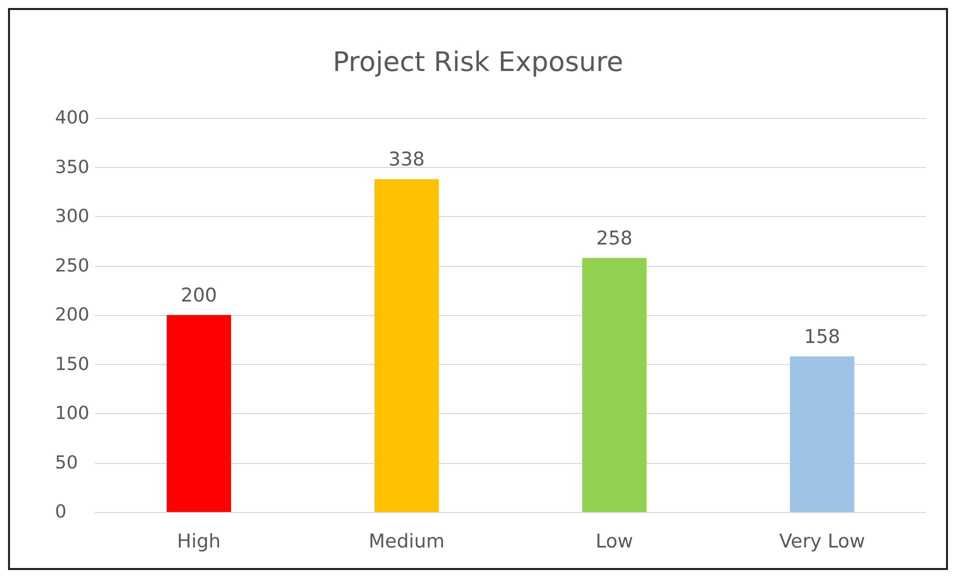 Image resolution: width=960 pixels, height=580 pixels. I want to click on chart-title: Project Risk Exposure, so click(478, 62).